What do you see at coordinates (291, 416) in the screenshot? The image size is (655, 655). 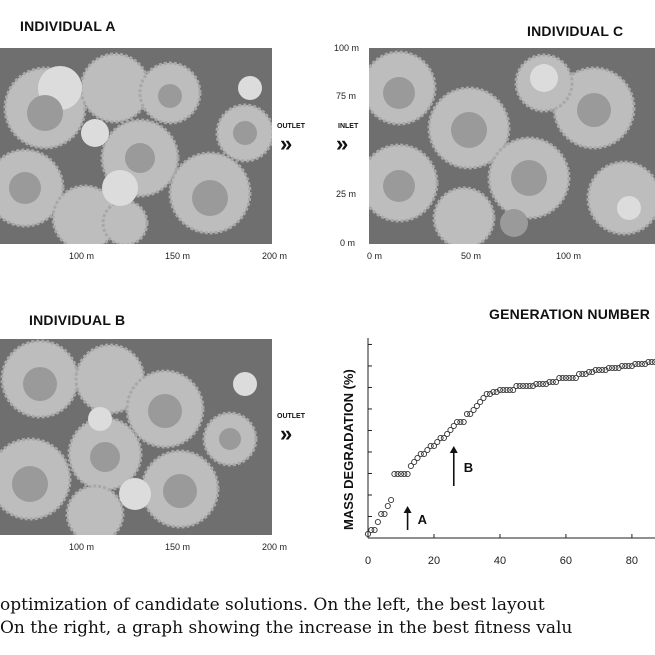 I see `individual-b-outlet-label: OUTLET` at bounding box center [291, 416].